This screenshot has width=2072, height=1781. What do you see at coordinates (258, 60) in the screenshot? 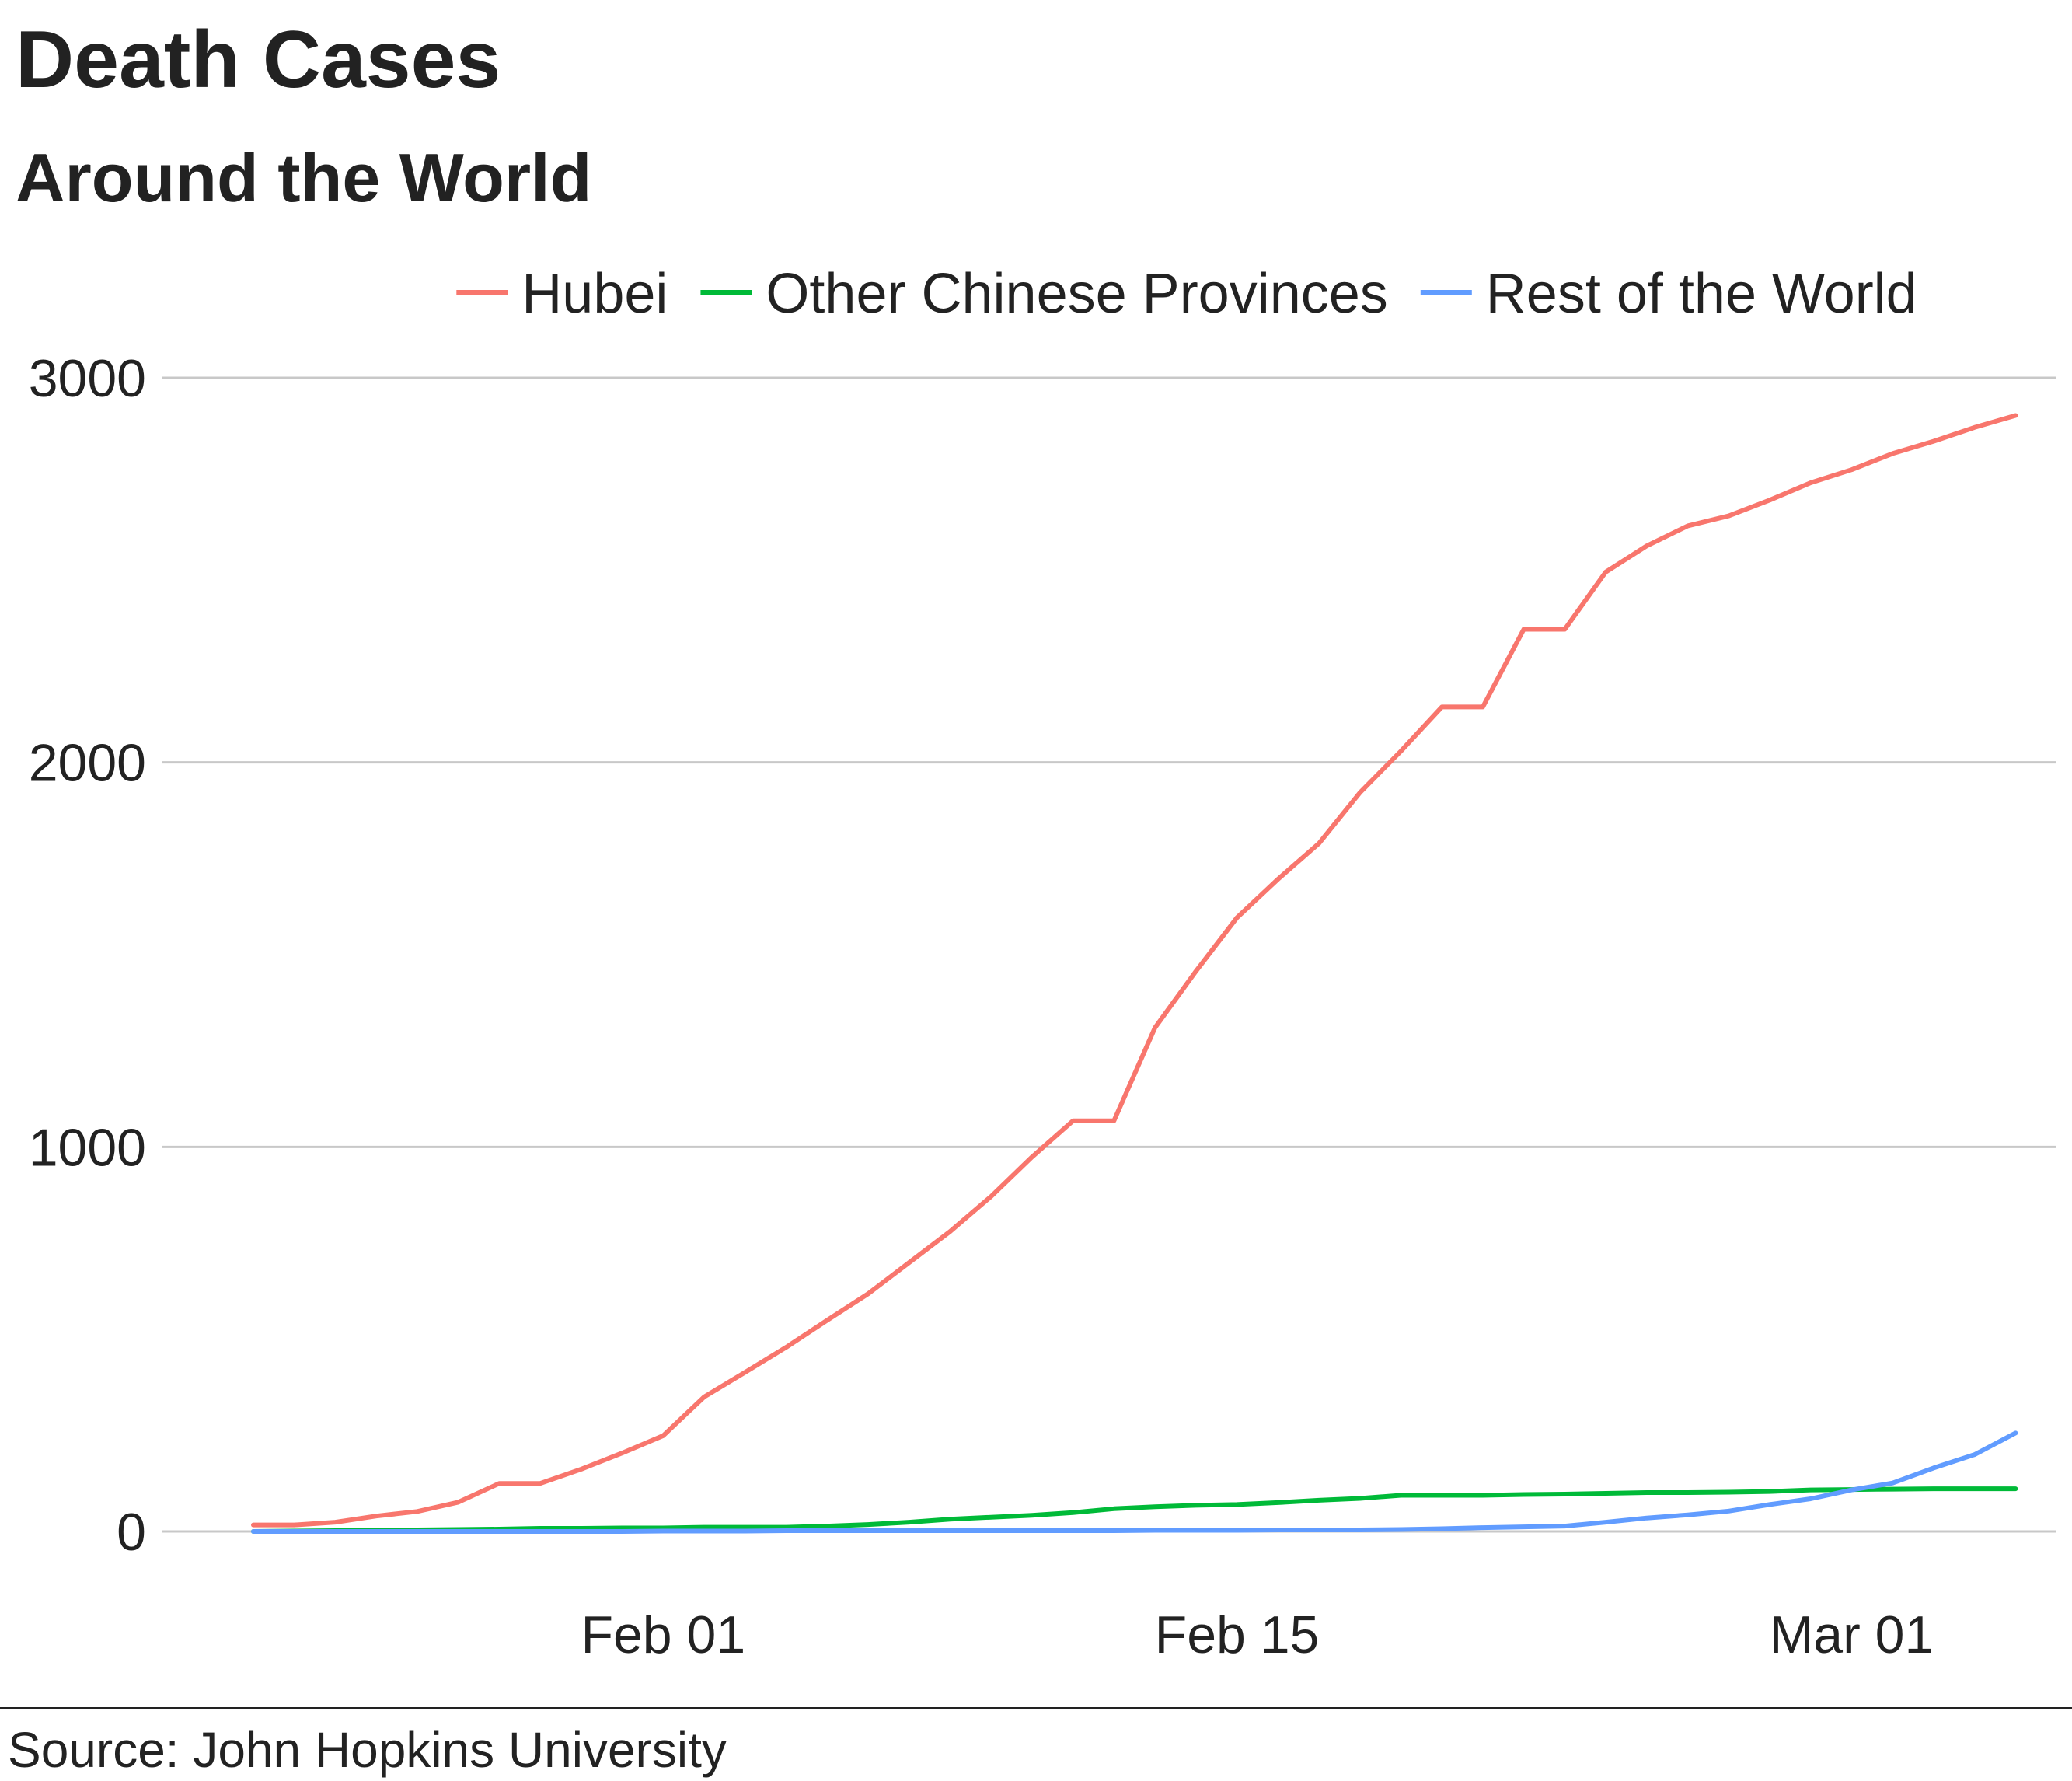
I see `chart-title: Death Cases` at bounding box center [258, 60].